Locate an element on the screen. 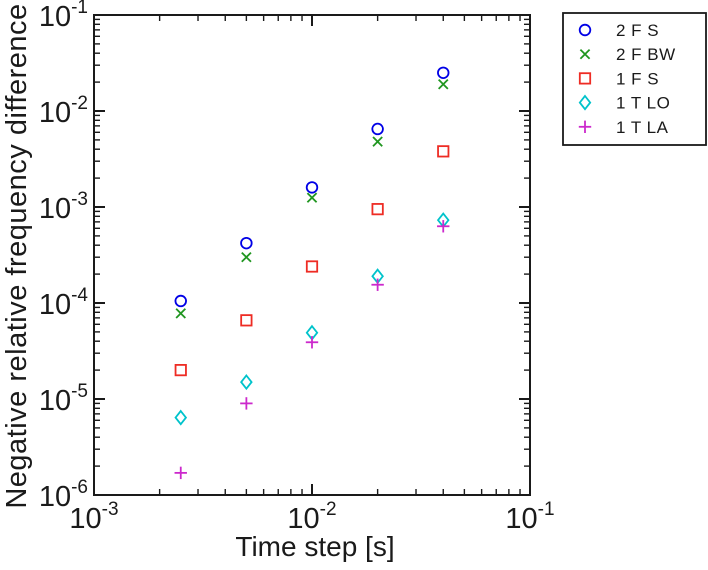  x-tick-label: 10⁻¹ is located at coordinates (529, 517).